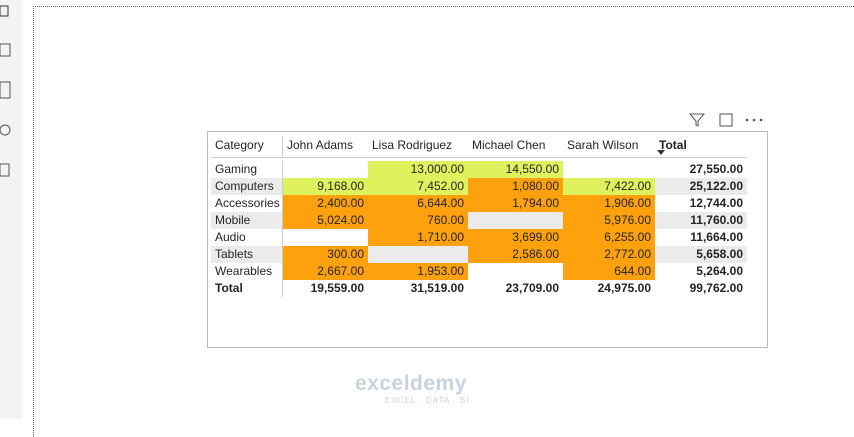 The width and height of the screenshot is (854, 437). What do you see at coordinates (661, 152) in the screenshot?
I see `sort-arrow` at bounding box center [661, 152].